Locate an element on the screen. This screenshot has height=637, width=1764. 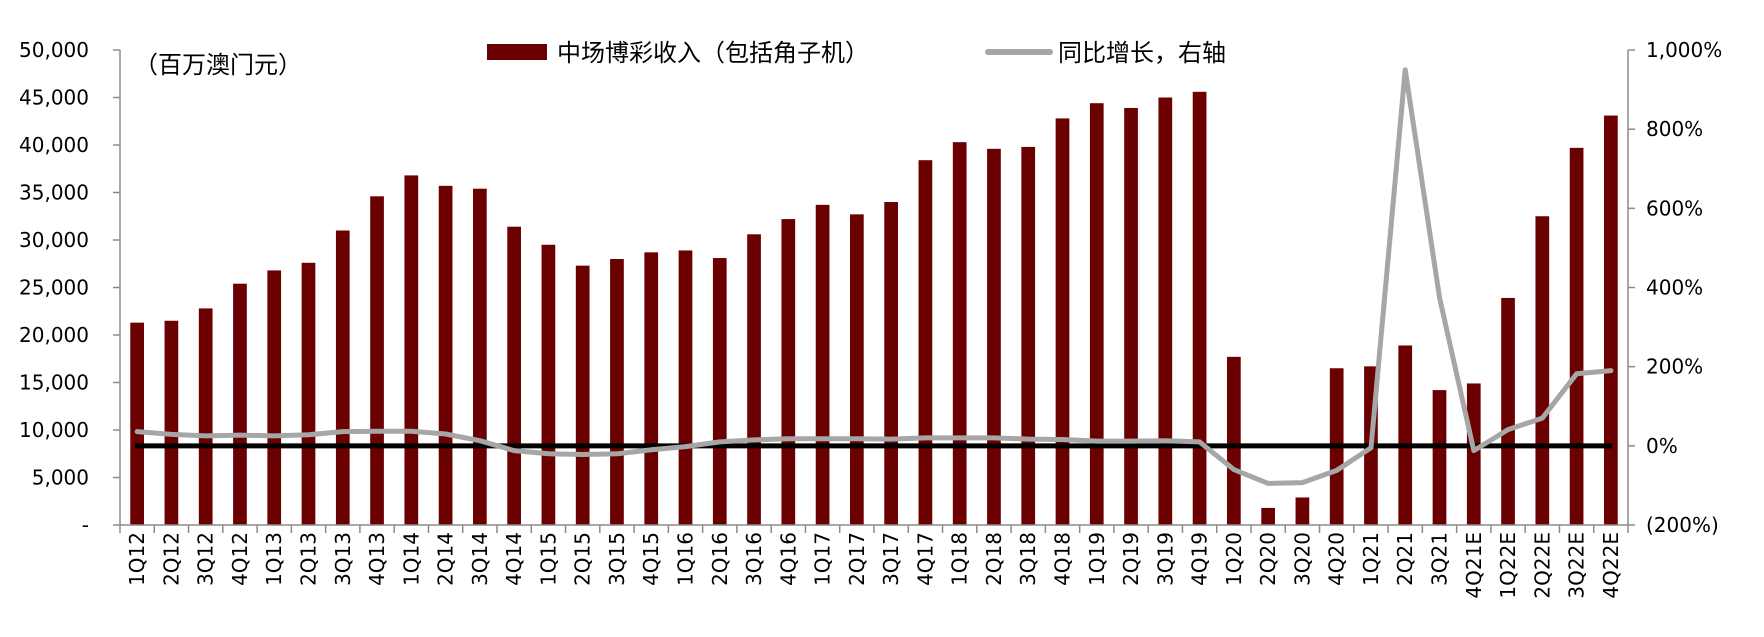
bar-2Q15 is located at coordinates (582, 395).